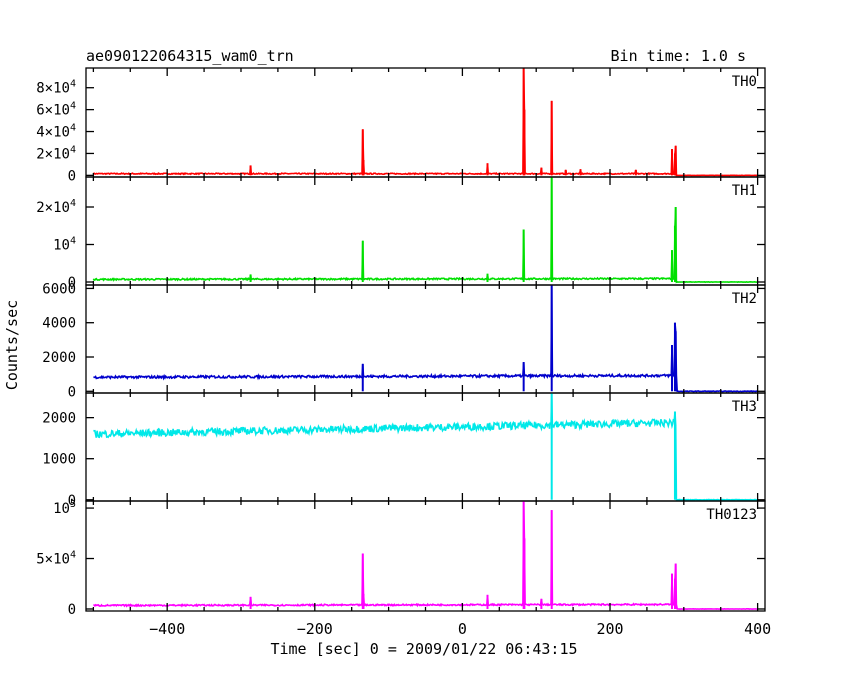 The width and height of the screenshot is (850, 680). What do you see at coordinates (744, 299) in the screenshot?
I see `panel-label: TH2` at bounding box center [744, 299].